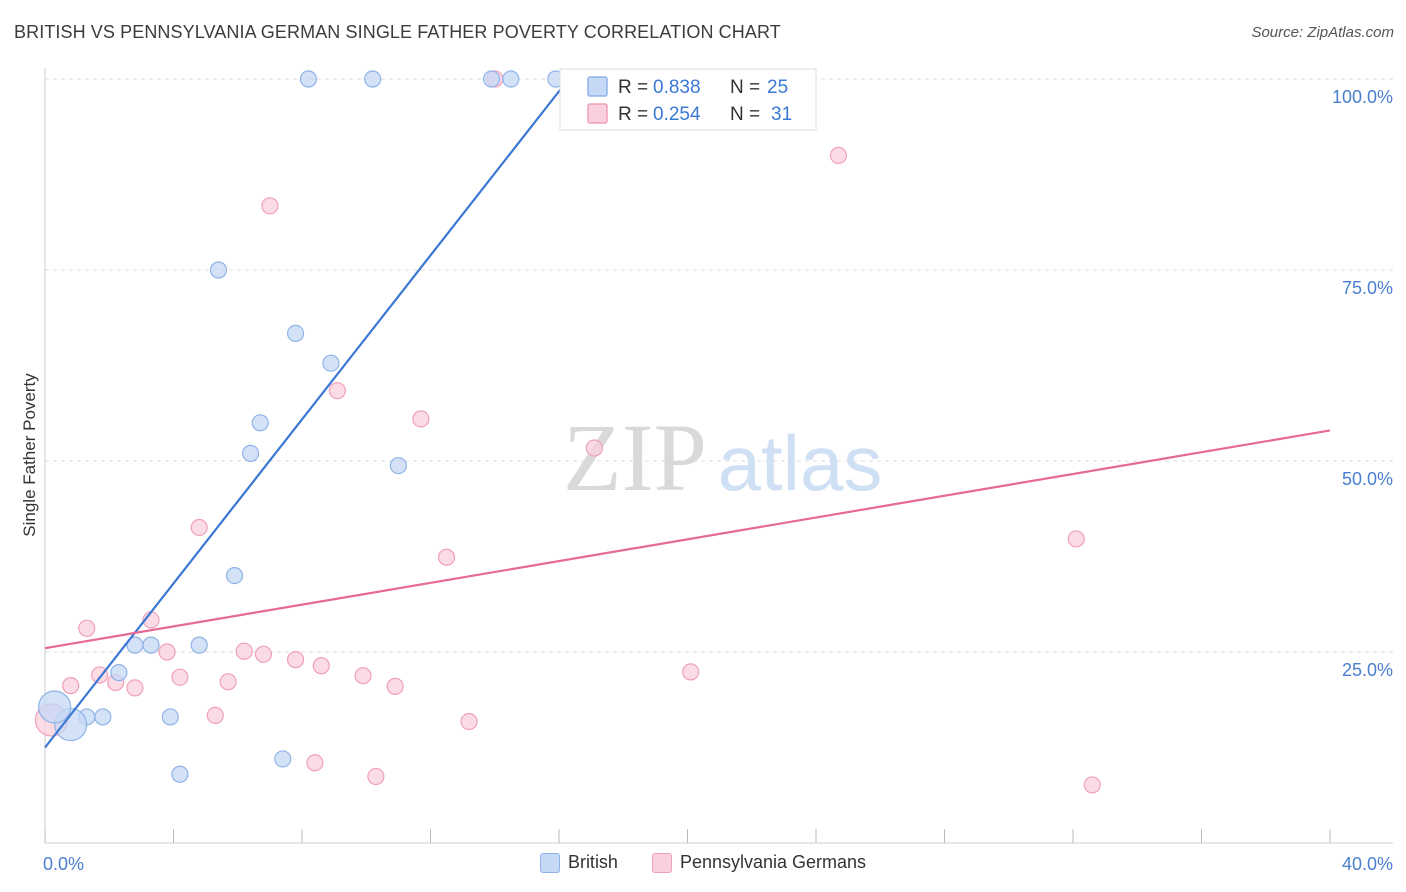  What do you see at coordinates (781, 114) in the screenshot?
I see `stats-n-value-pennsylvania: 31` at bounding box center [781, 114].